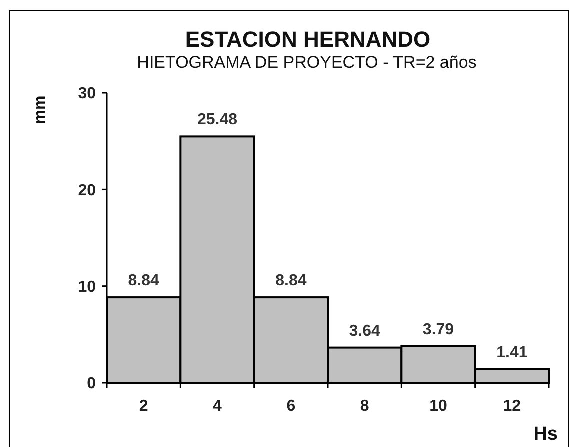 The height and width of the screenshot is (447, 570). Describe the element at coordinates (307, 62) in the screenshot. I see `chart-subtitle: HIETOGRAMA DE PROYECTO - TR=2 años` at that location.